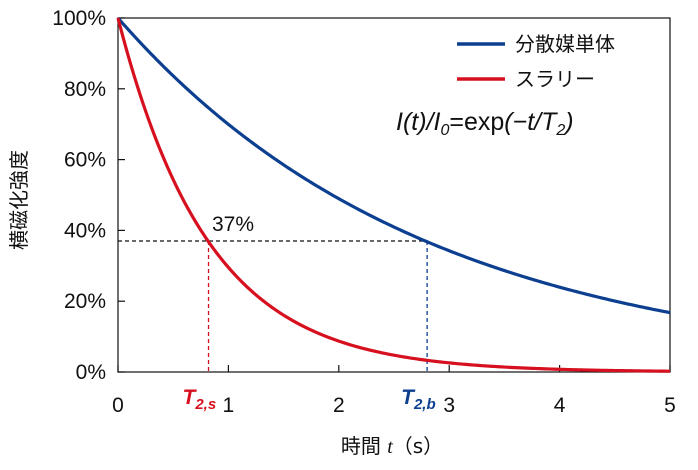 The height and width of the screenshot is (470, 698). What do you see at coordinates (420, 122) in the screenshot?
I see `formula-t: (t)/` at bounding box center [420, 122].